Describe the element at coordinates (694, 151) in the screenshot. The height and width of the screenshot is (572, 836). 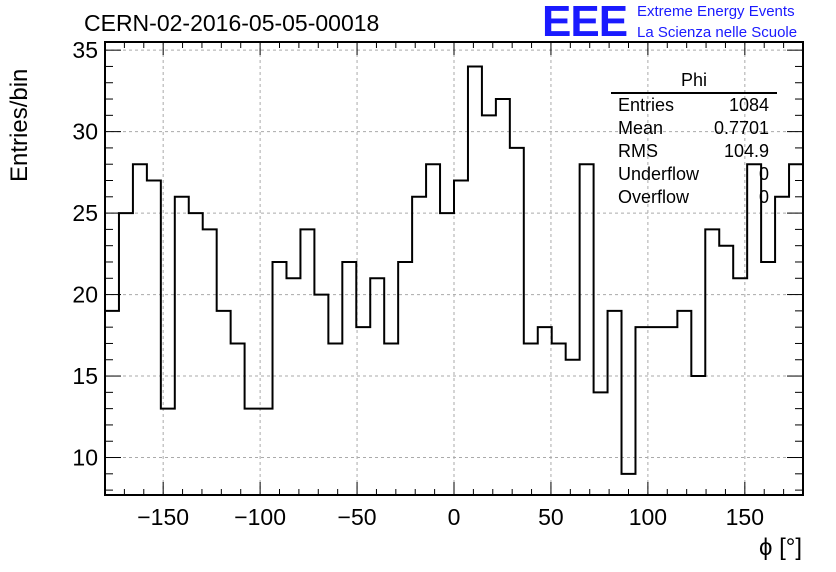
I see `stats-row-rms: RMS 104.9` at that location.